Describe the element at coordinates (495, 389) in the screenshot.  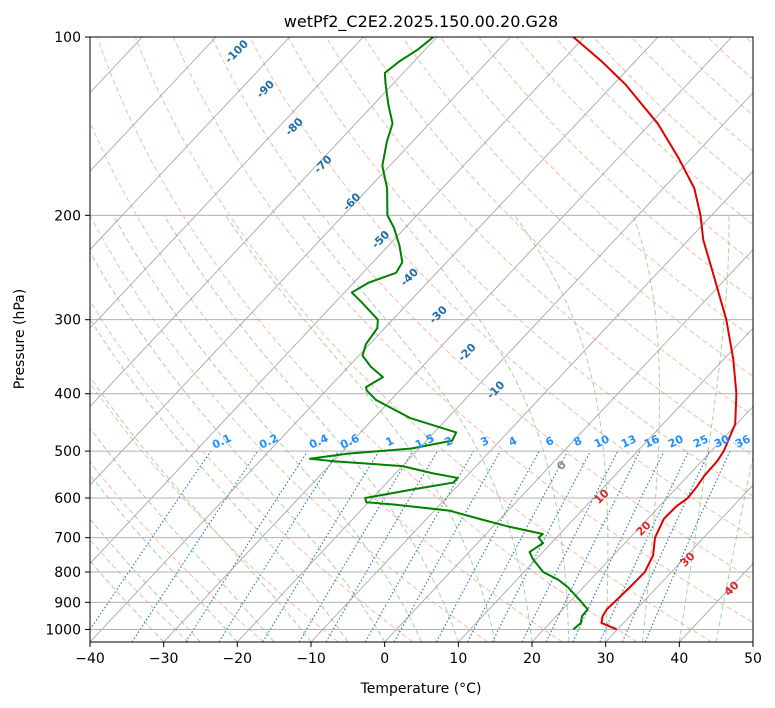
I see `dry-adiabat-label: -10` at that location.